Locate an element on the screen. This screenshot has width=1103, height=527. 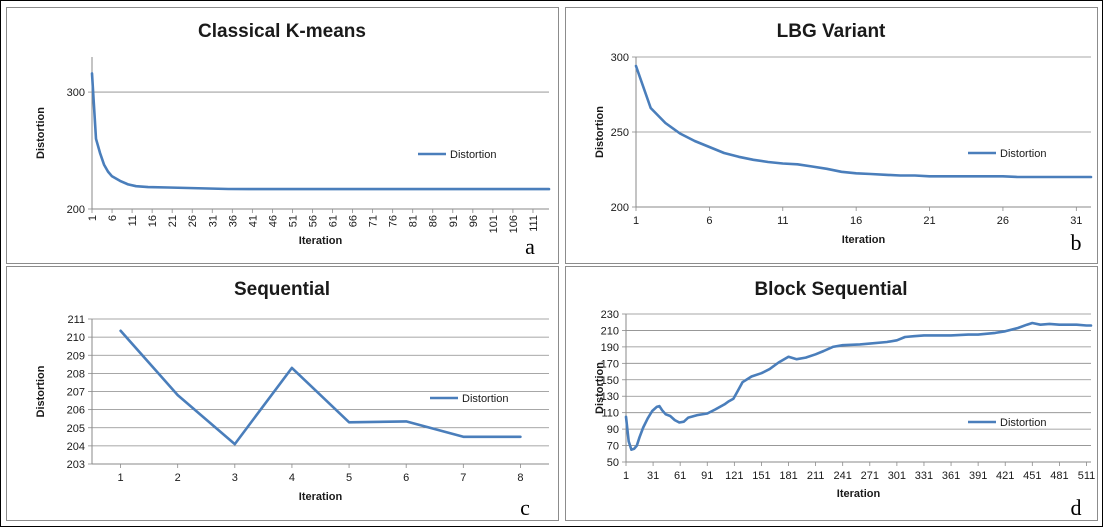
x-tick-label: 81 is located at coordinates (414, 221).